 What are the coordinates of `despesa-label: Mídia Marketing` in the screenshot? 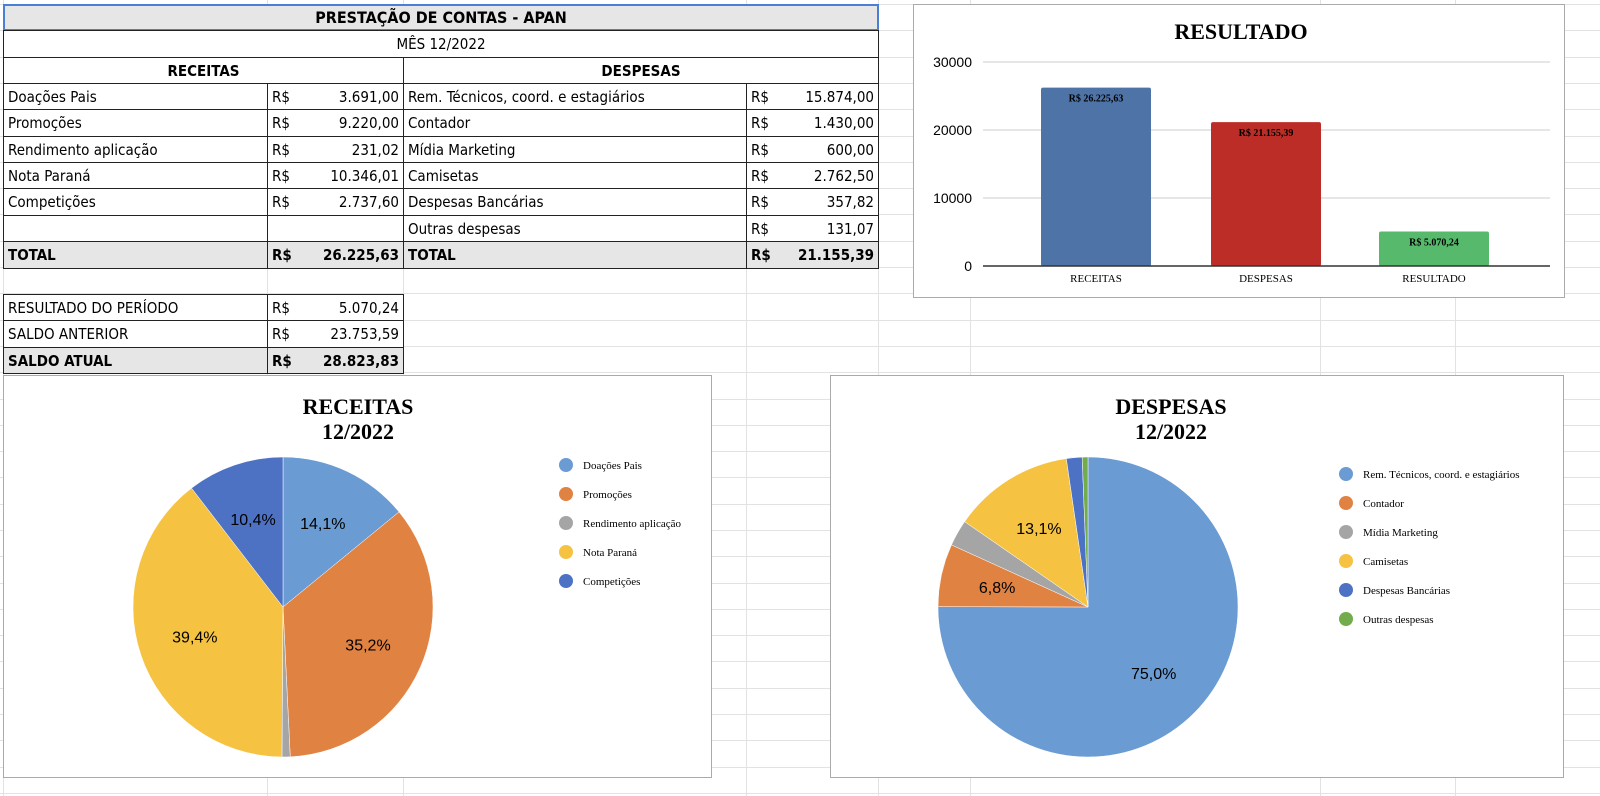 It's located at (575, 149).